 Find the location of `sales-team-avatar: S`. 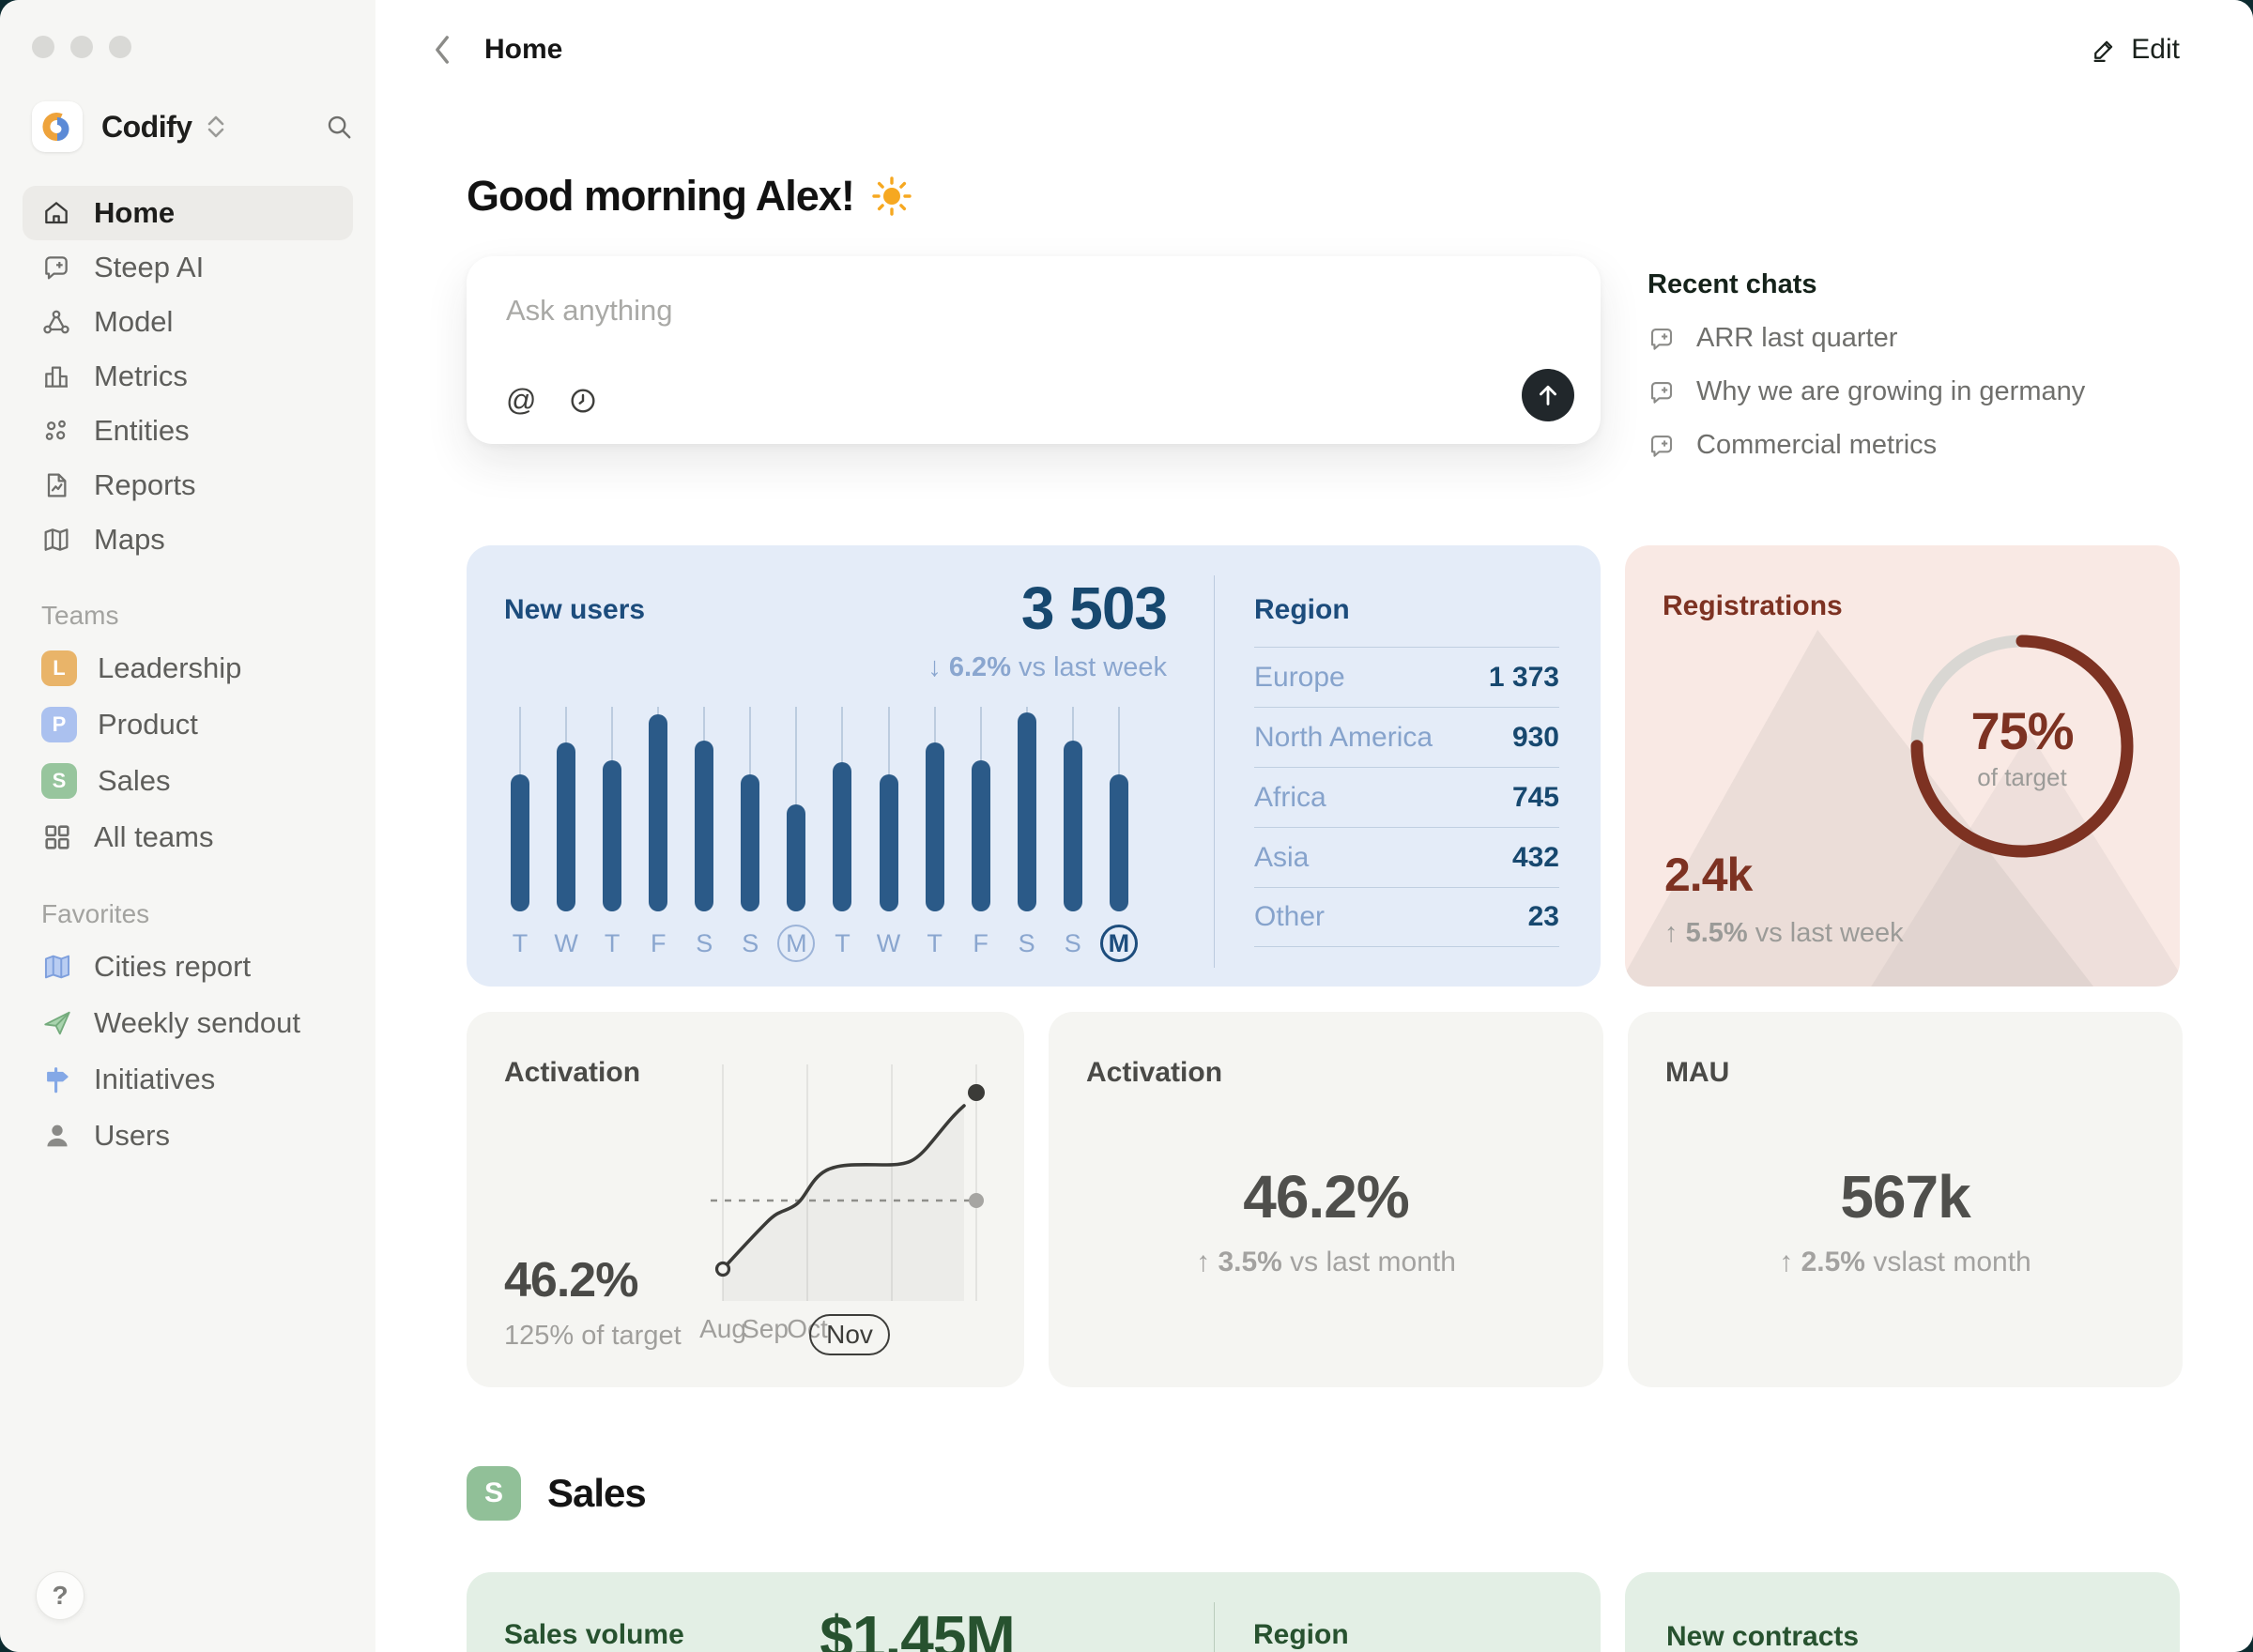

sales-team-avatar: S is located at coordinates (494, 1493).